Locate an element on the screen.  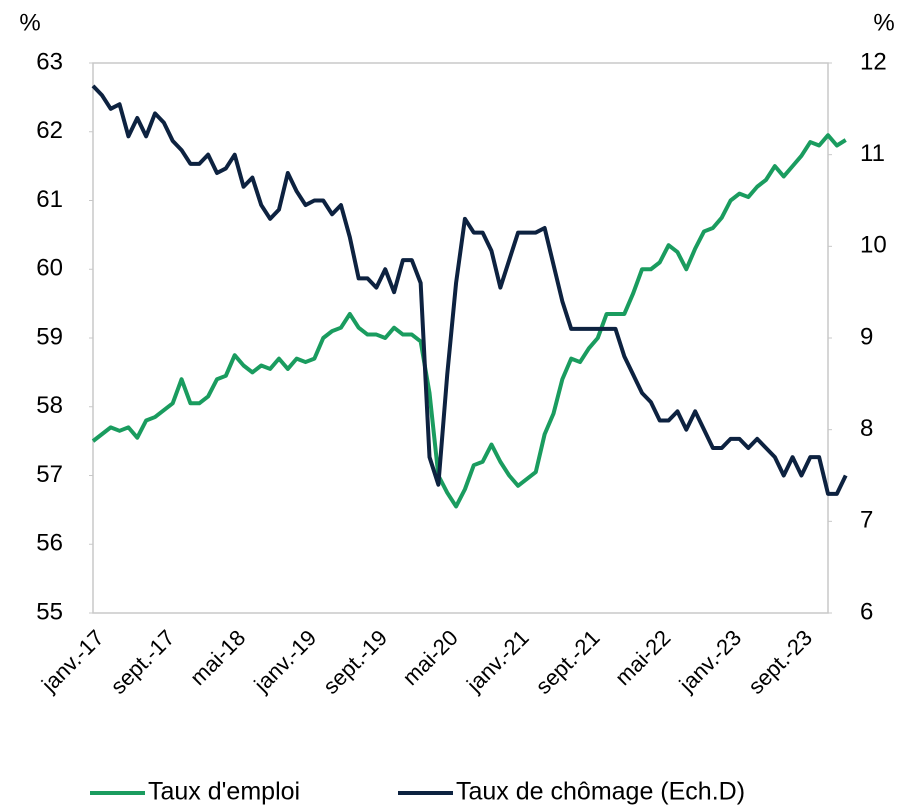
x-tick-label: janv.-17 is located at coordinates (72, 661).